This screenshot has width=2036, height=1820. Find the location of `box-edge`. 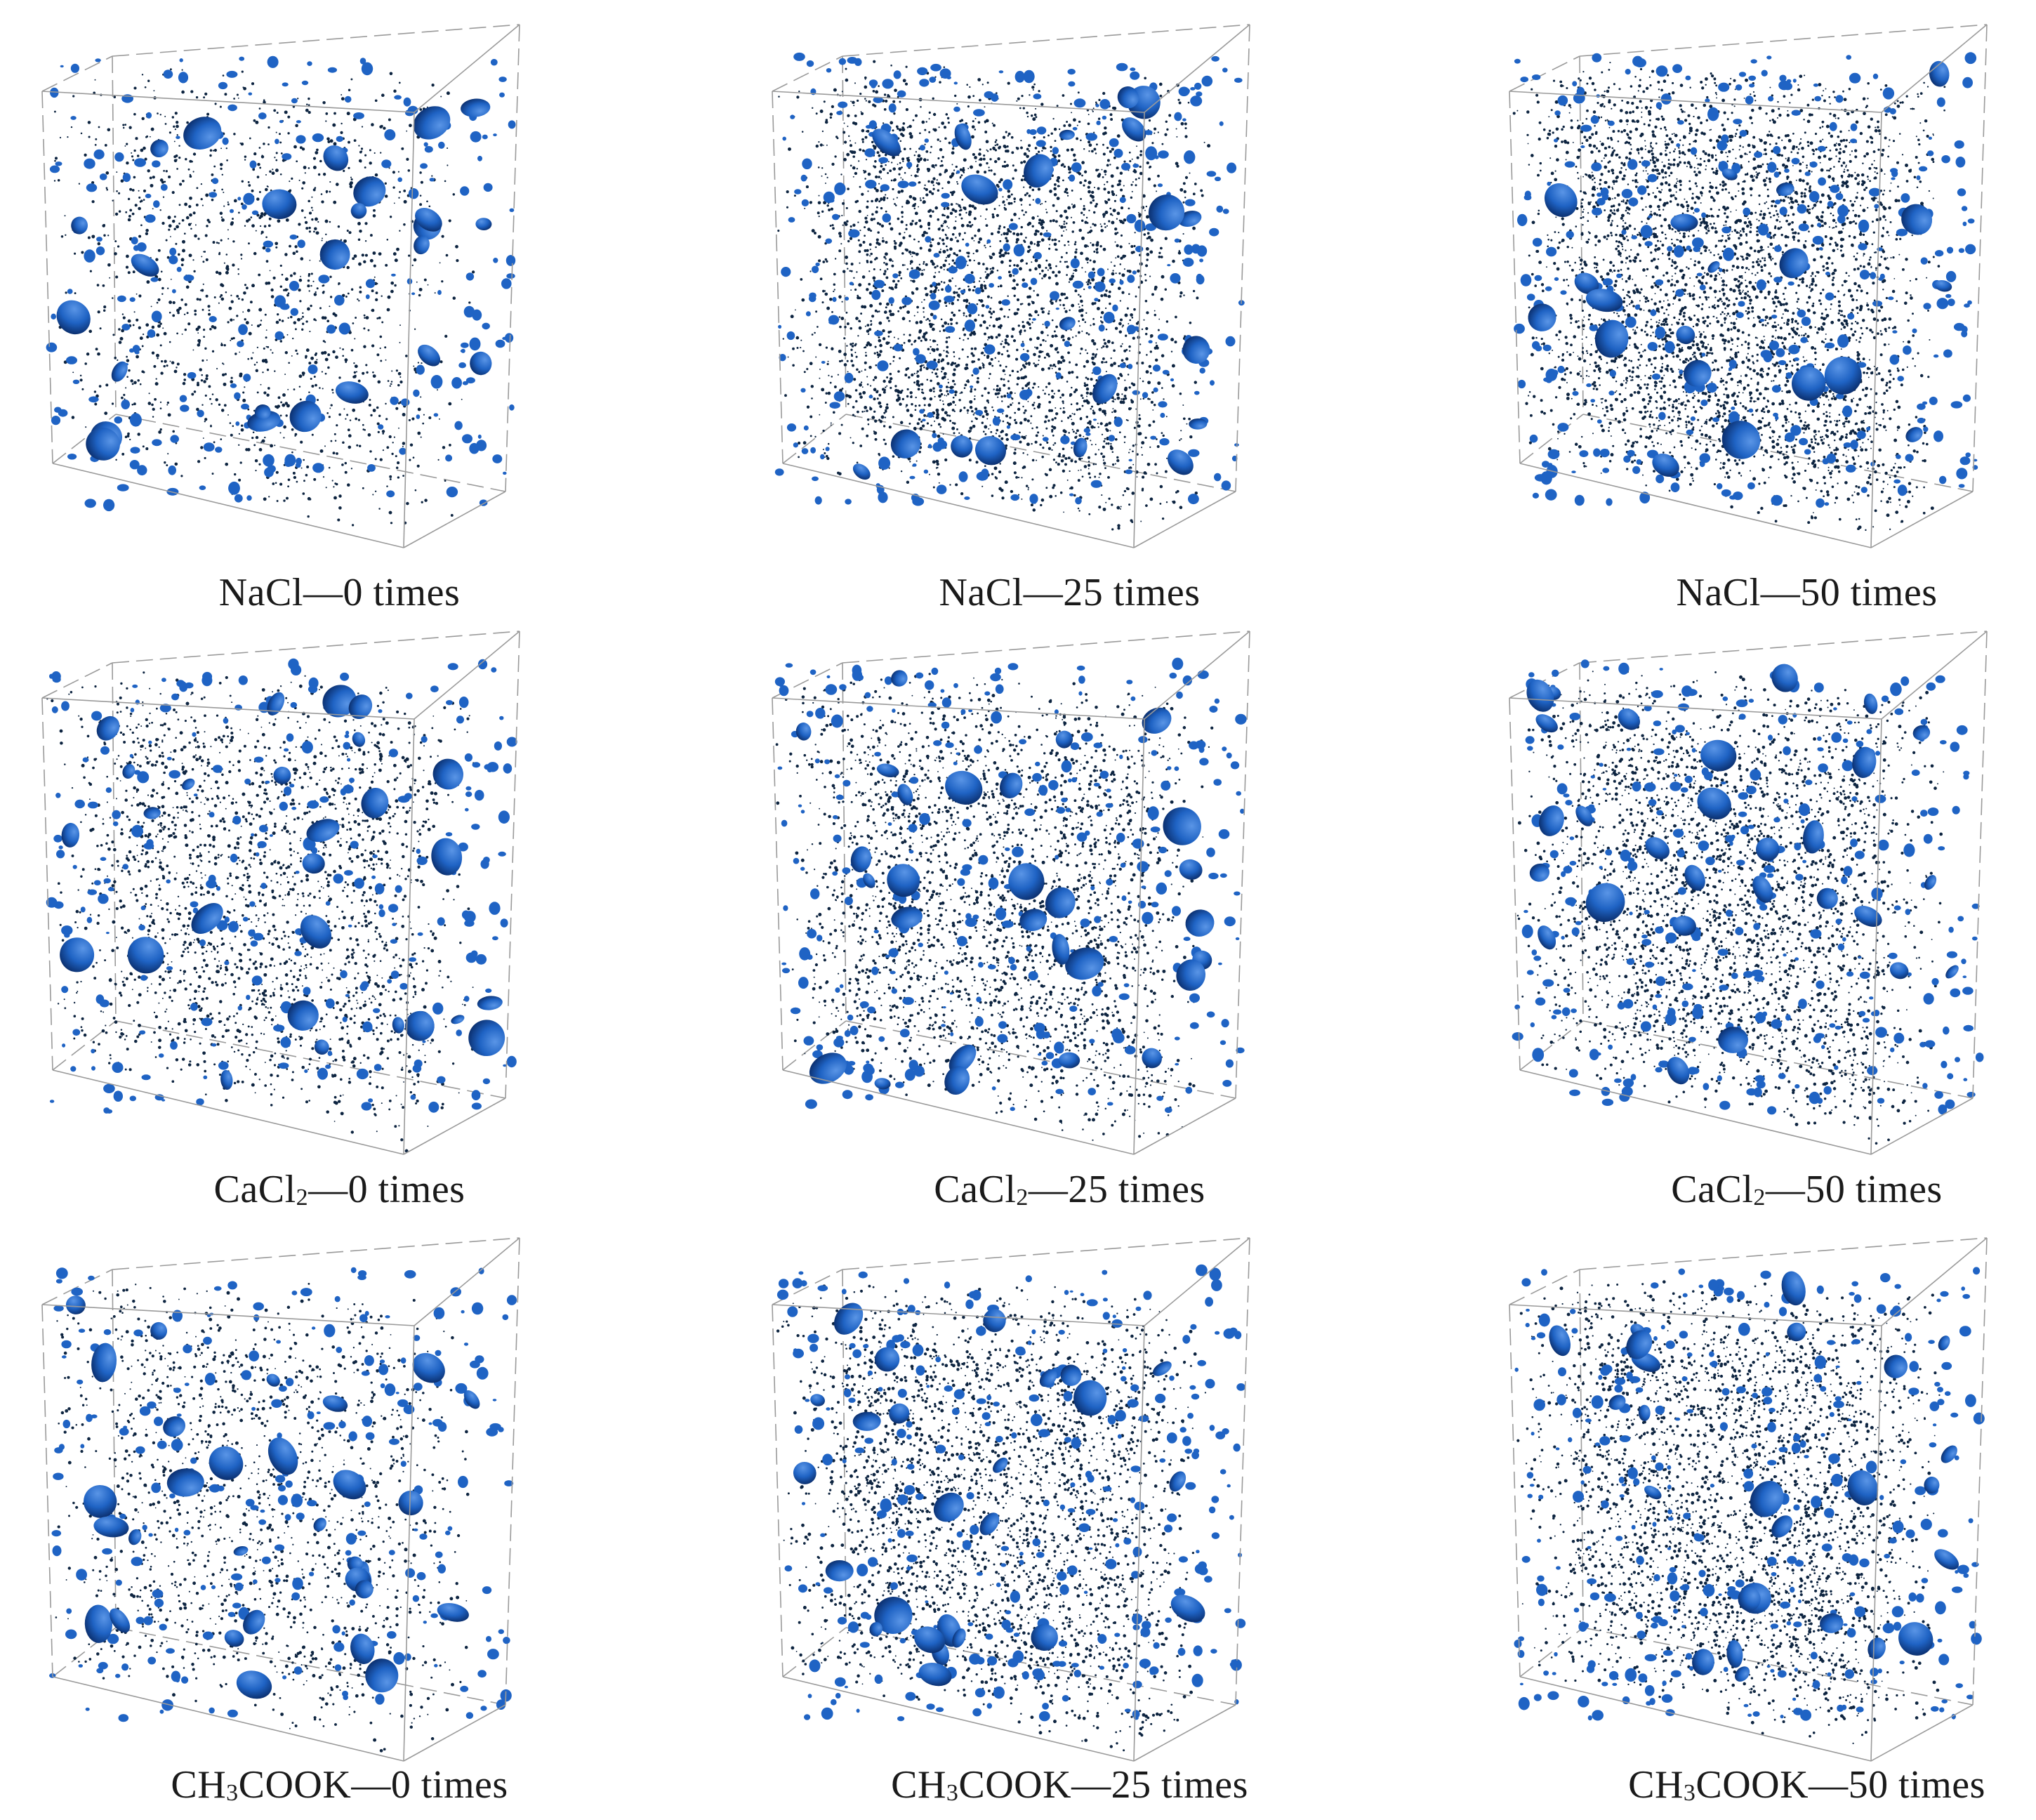

box-edge is located at coordinates (1046, 40).